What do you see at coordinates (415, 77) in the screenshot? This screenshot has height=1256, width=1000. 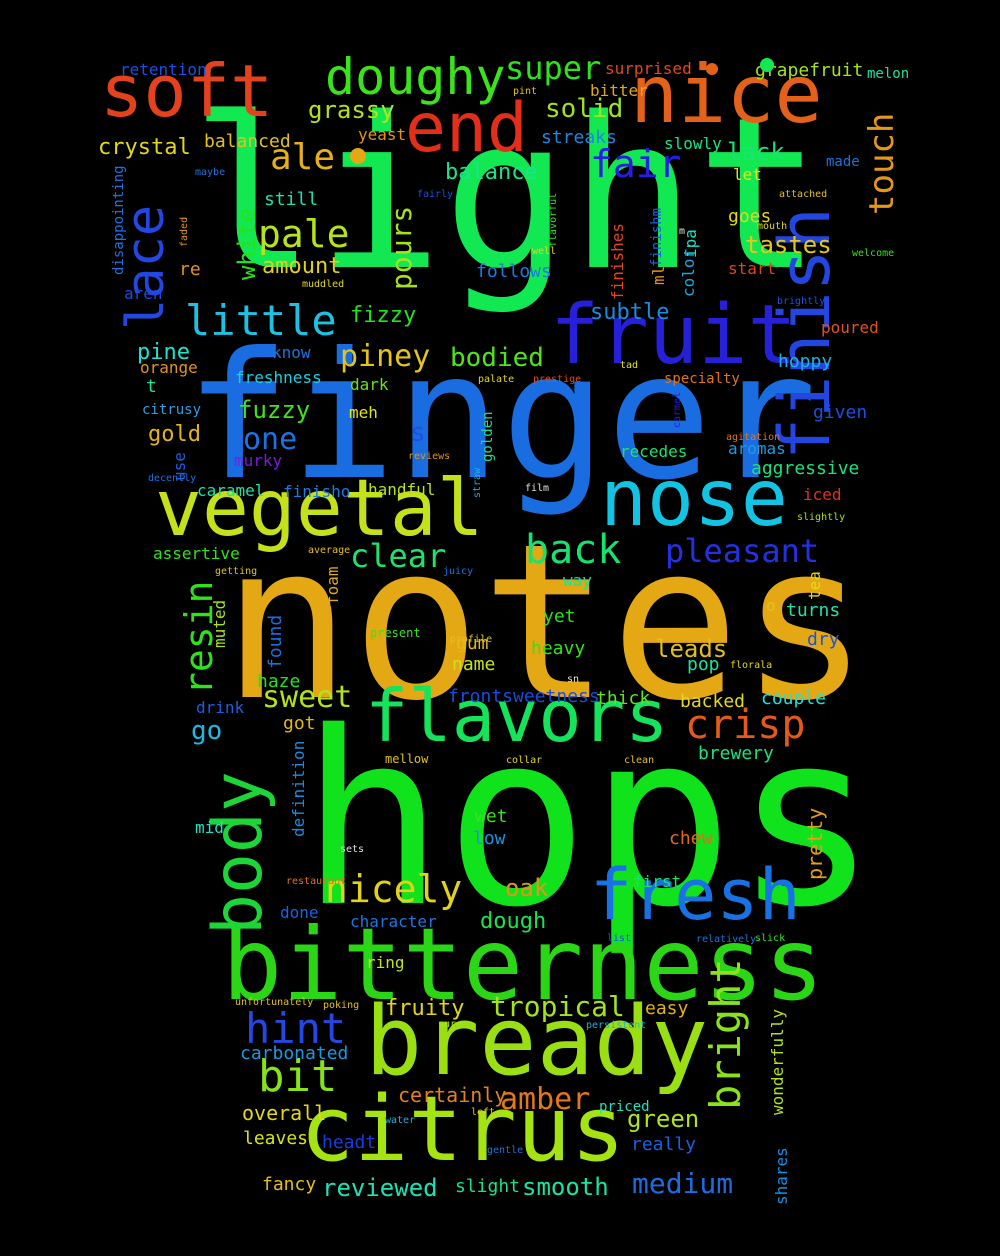 I see `cloud-word: doughy` at bounding box center [415, 77].